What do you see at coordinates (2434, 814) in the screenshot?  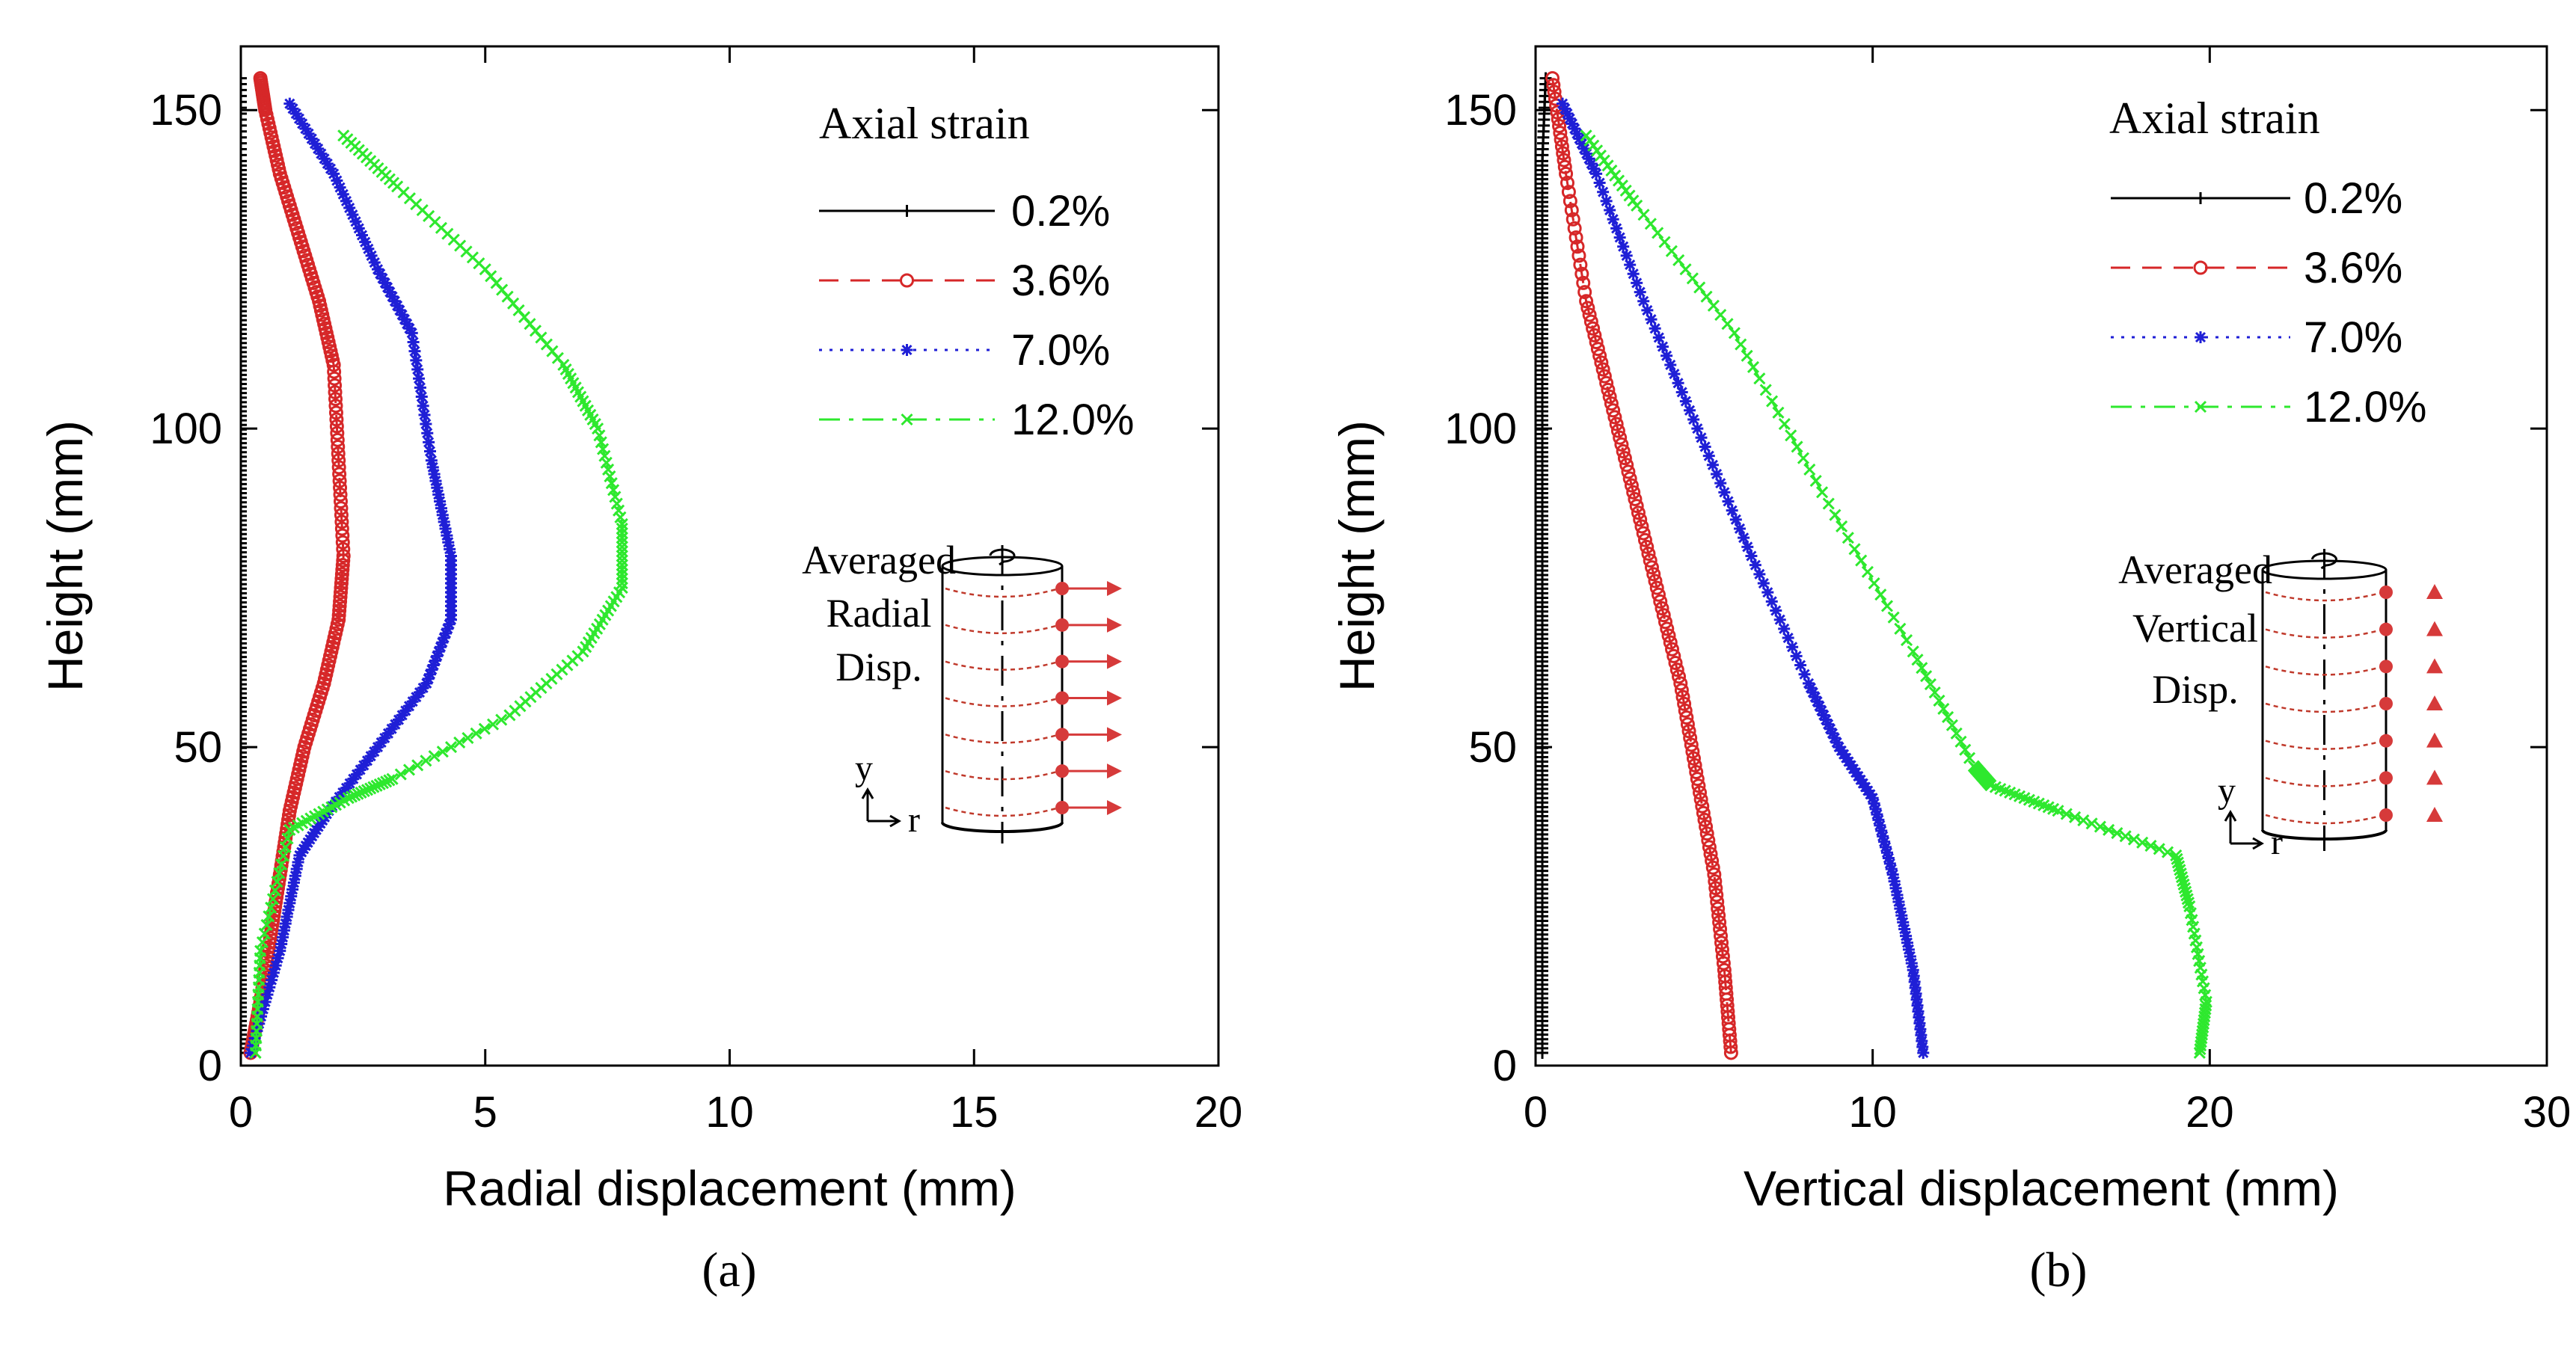 I see `vertical-arrow-head` at bounding box center [2434, 814].